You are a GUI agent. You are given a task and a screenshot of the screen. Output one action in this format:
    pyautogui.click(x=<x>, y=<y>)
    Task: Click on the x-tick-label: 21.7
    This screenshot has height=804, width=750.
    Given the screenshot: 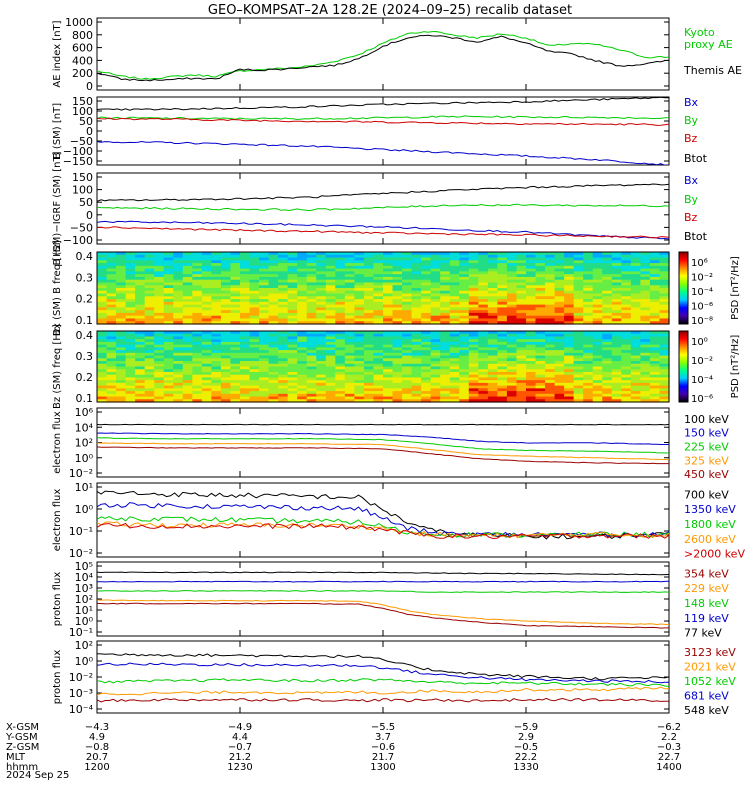 What is the action you would take?
    pyautogui.click(x=383, y=757)
    